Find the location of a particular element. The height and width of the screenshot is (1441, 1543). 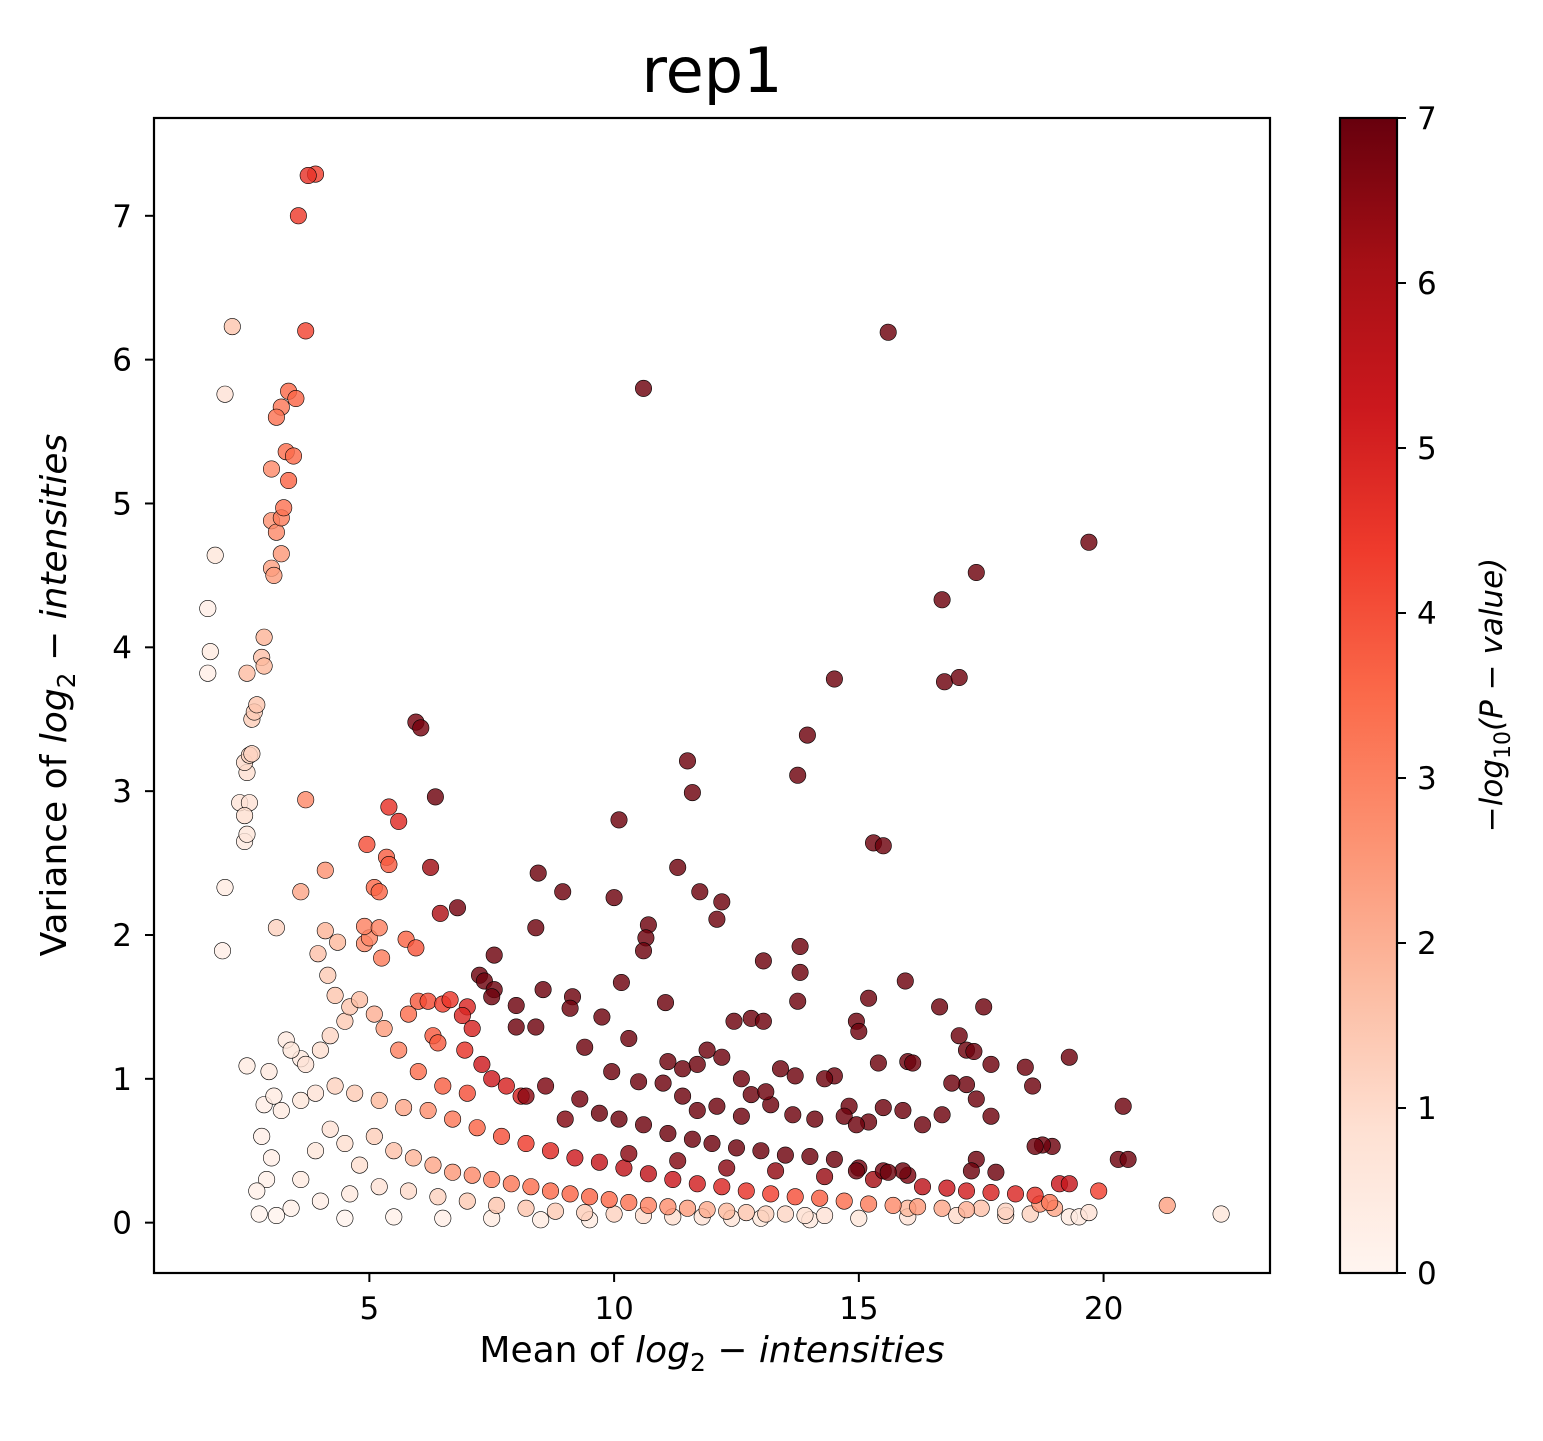

x-tick-label: 20 is located at coordinates (1103, 1309).